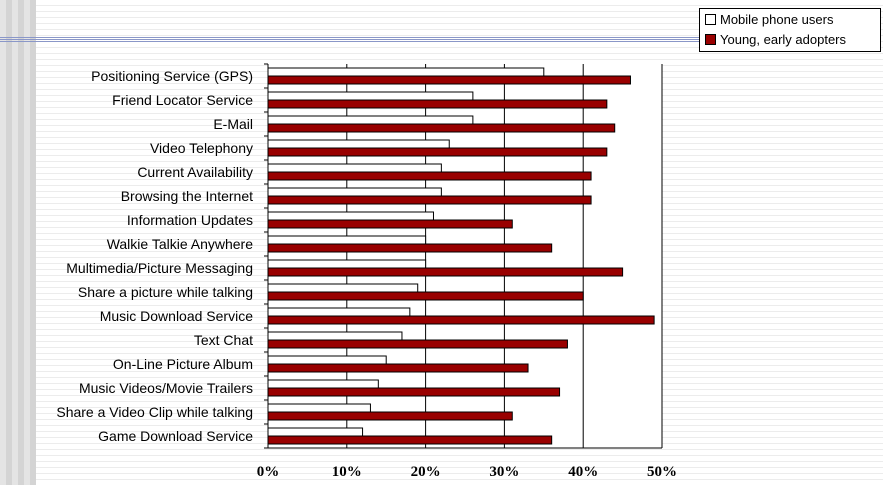 The height and width of the screenshot is (485, 883). Describe the element at coordinates (159, 268) in the screenshot. I see `category-label: Multimedia/Picture Messaging` at that location.